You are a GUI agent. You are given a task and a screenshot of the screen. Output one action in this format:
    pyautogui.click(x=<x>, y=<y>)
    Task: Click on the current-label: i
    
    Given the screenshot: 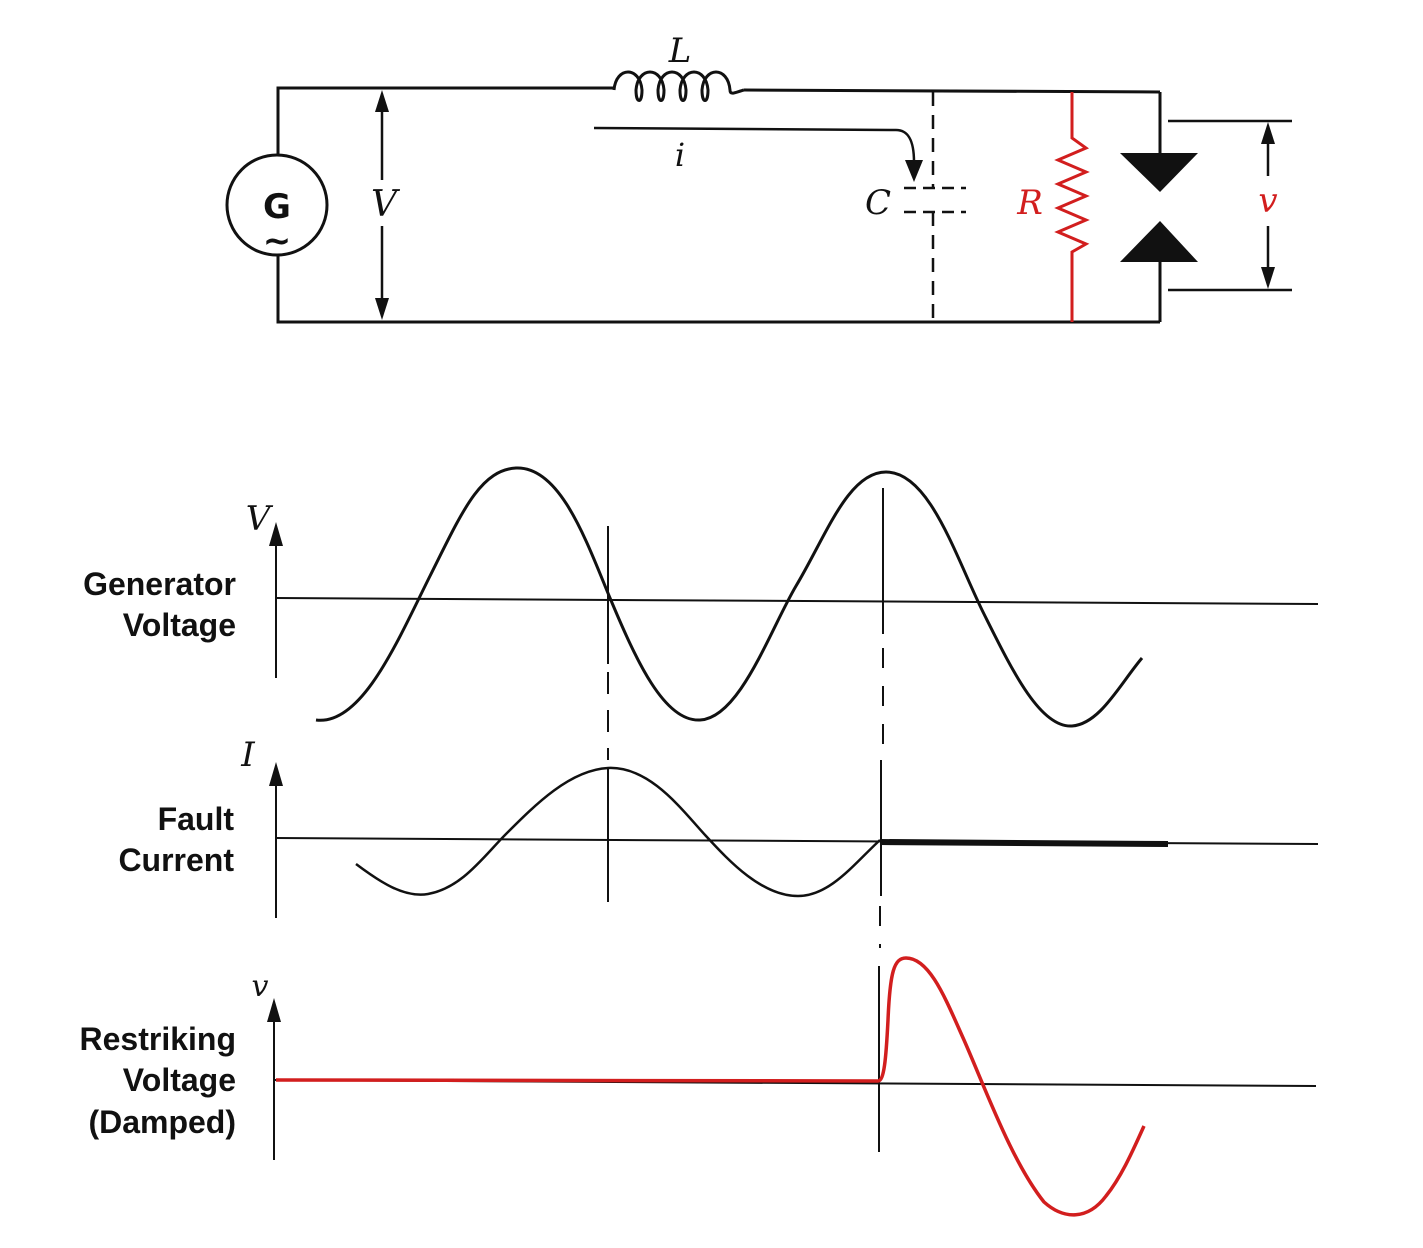 What is the action you would take?
    pyautogui.click(x=680, y=155)
    